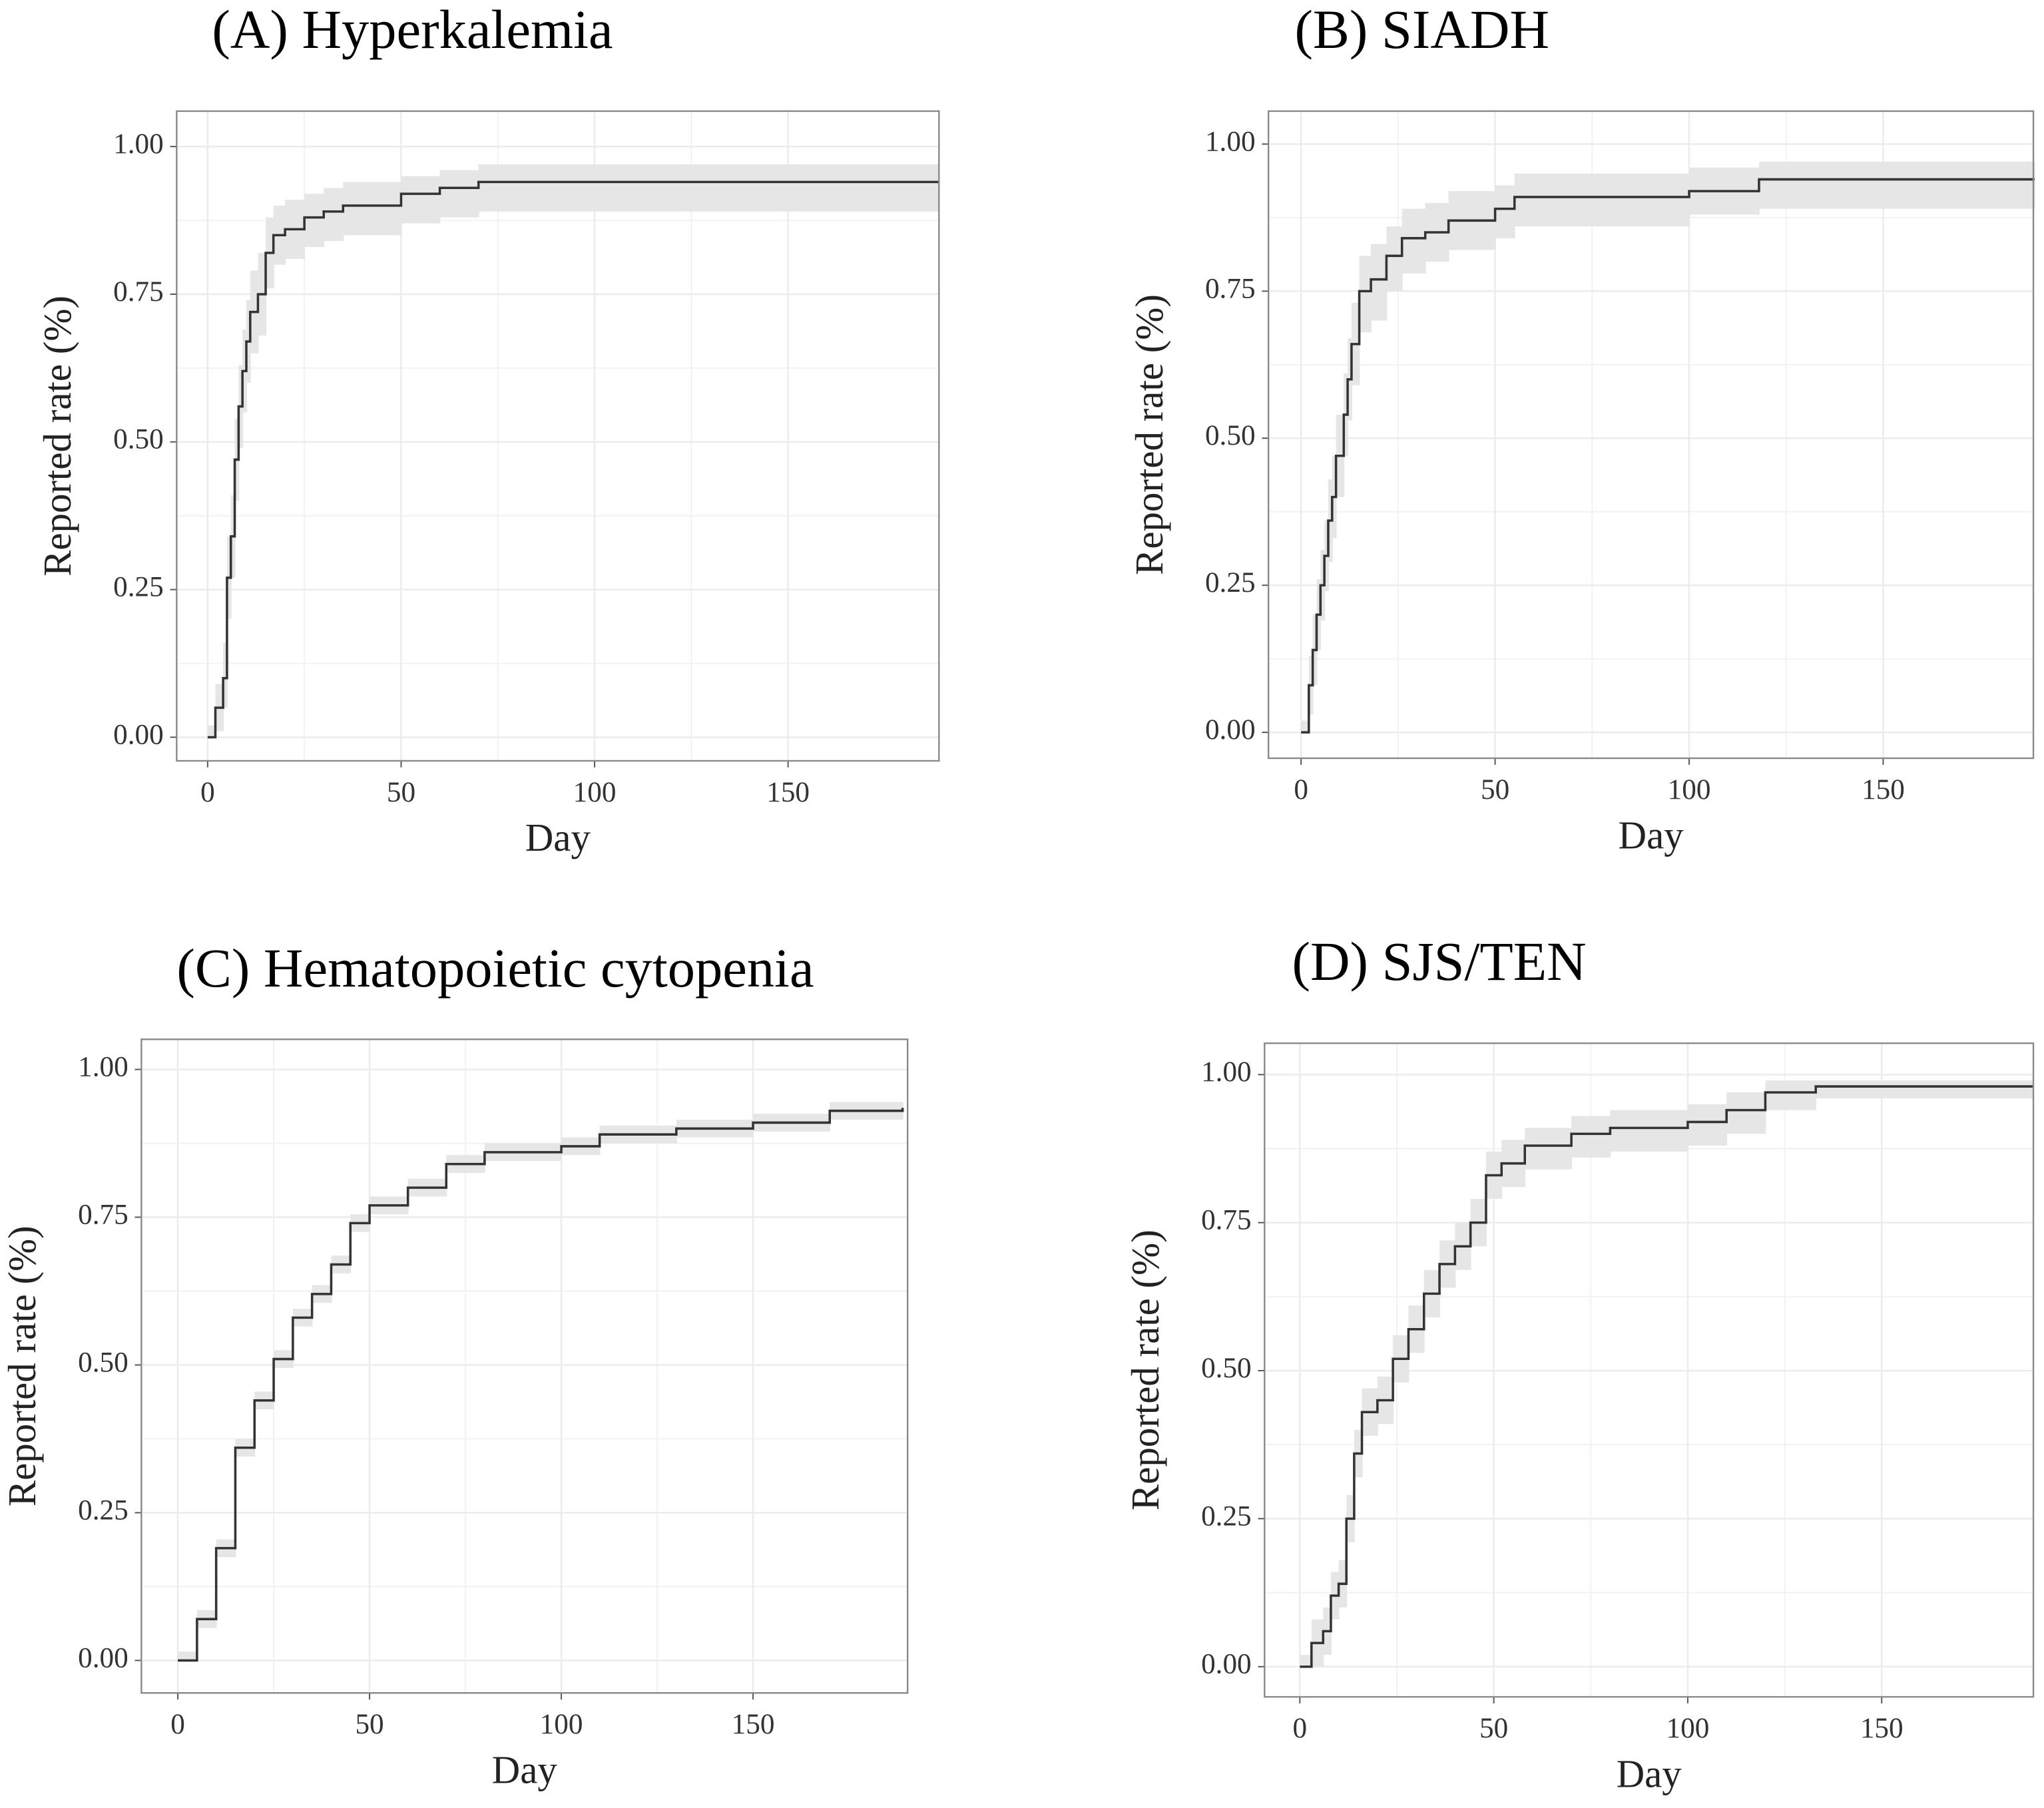 The image size is (2044, 1808). Describe the element at coordinates (1421, 30) in the screenshot. I see `chart-title: (B) SIADH` at that location.